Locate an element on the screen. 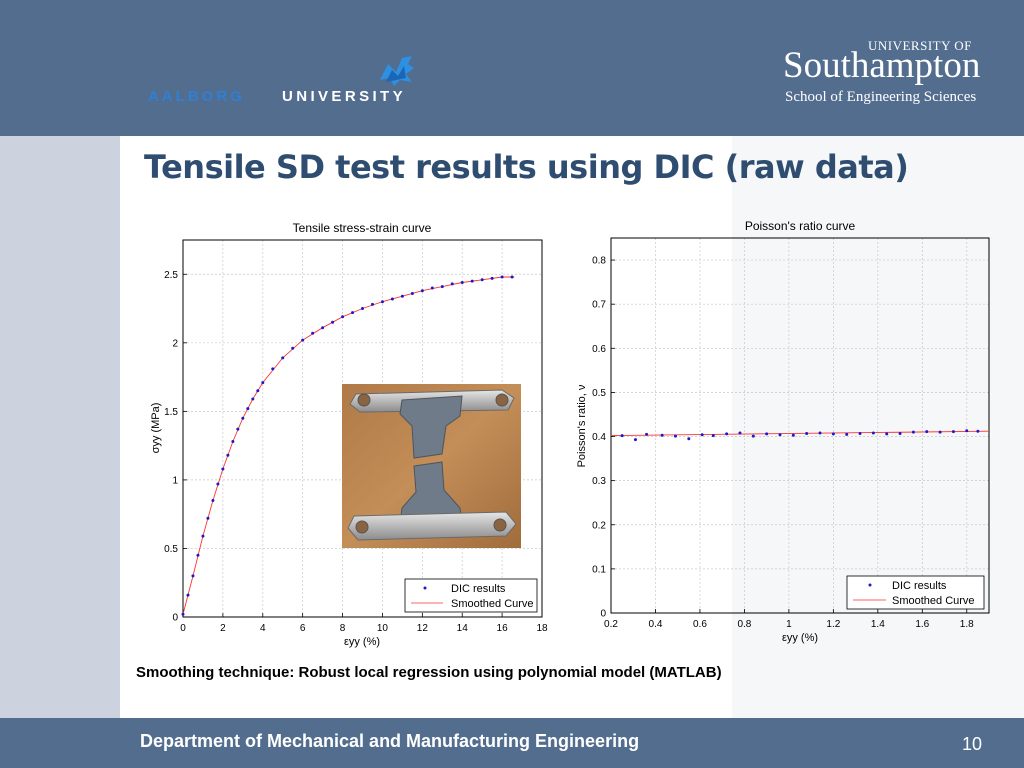  x-tick-label: 1.2 is located at coordinates (833, 624).